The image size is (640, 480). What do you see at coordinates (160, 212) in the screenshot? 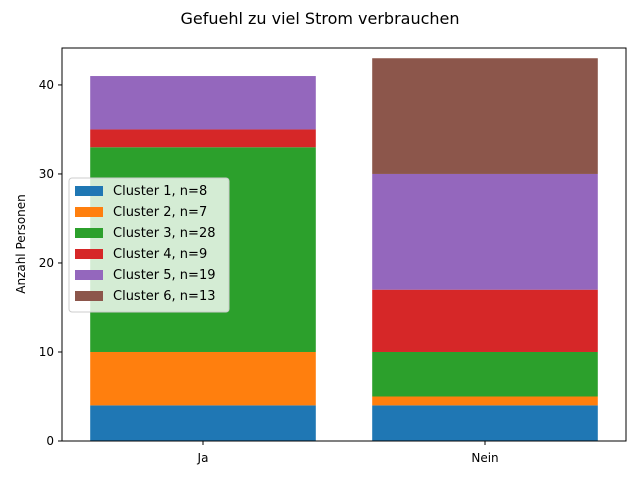
I see `legend-label-cluster-2: Cluster 2, n=7` at bounding box center [160, 212].